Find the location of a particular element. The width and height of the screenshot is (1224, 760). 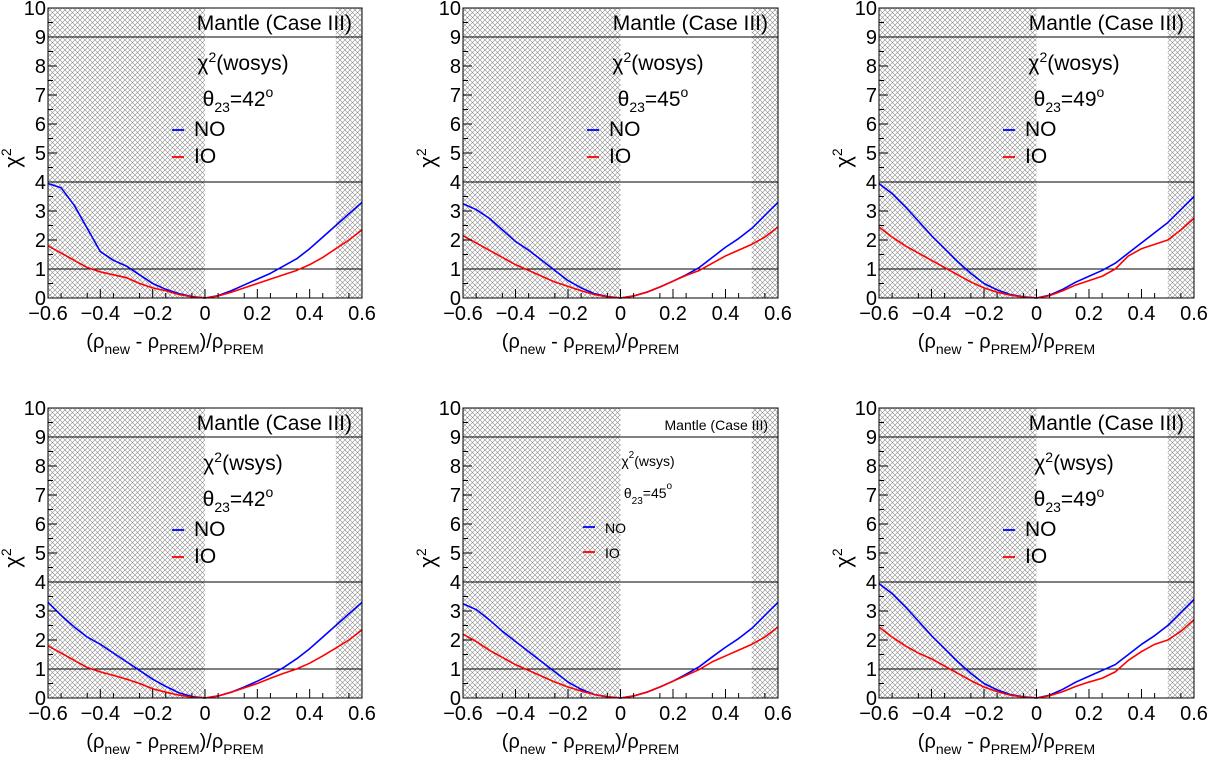

stat-label: χ2(wosys) is located at coordinates (1073, 62).